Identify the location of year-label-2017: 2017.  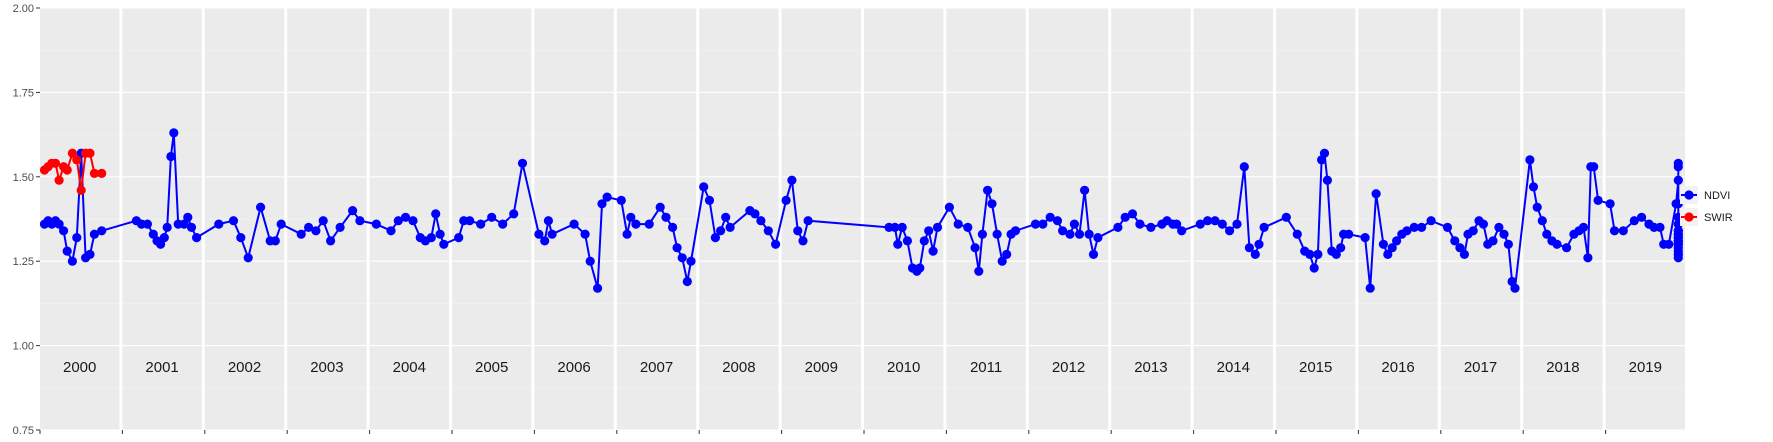
(1480, 367).